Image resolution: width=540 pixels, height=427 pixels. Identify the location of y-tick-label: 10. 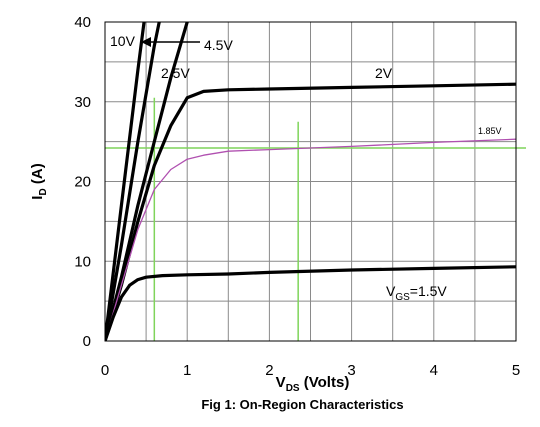
(82, 261).